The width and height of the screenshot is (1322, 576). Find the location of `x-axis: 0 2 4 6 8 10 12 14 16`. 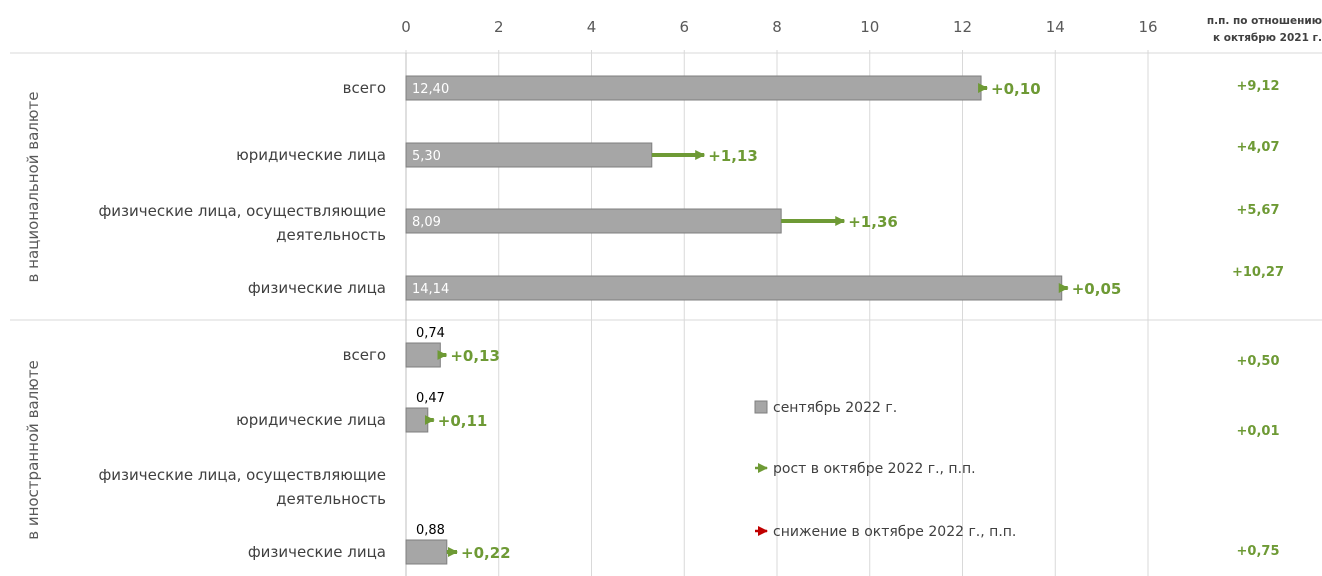

x-axis: 0 2 4 6 8 10 12 14 16 is located at coordinates (779, 27).